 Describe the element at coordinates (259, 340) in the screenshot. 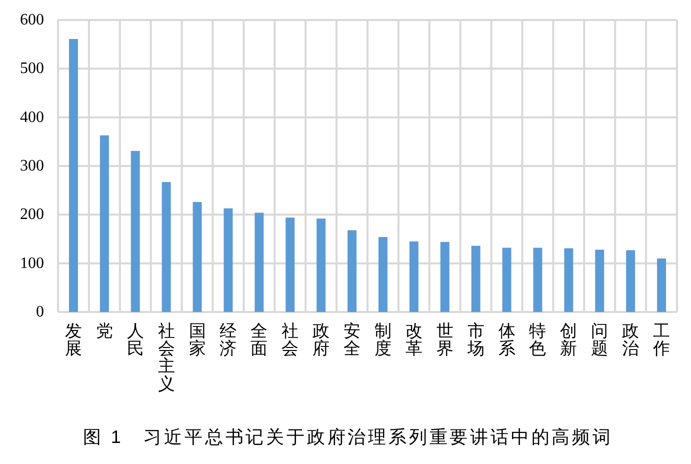

I see `x-tick-label: 全面` at that location.